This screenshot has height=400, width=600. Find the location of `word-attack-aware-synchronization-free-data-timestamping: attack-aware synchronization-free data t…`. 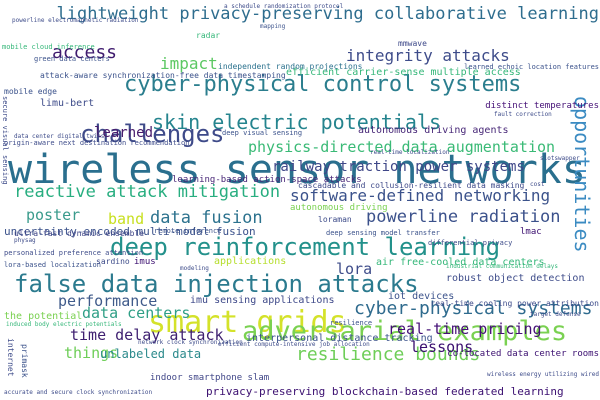

word-attack-aware-synchronization-free-data-timestamping: attack-aware synchronization-free data t… is located at coordinates (163, 75).